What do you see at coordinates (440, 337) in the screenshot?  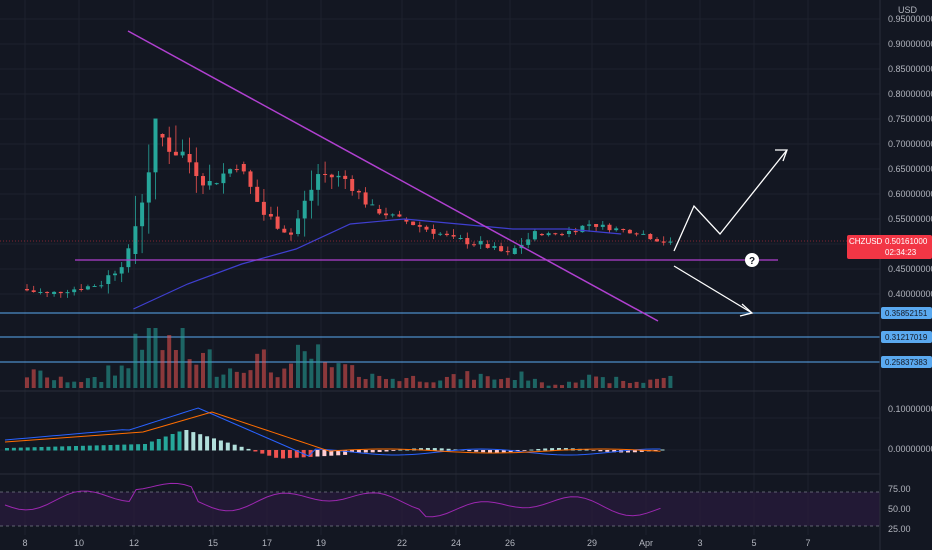 I see `horizontal-levels` at bounding box center [440, 337].